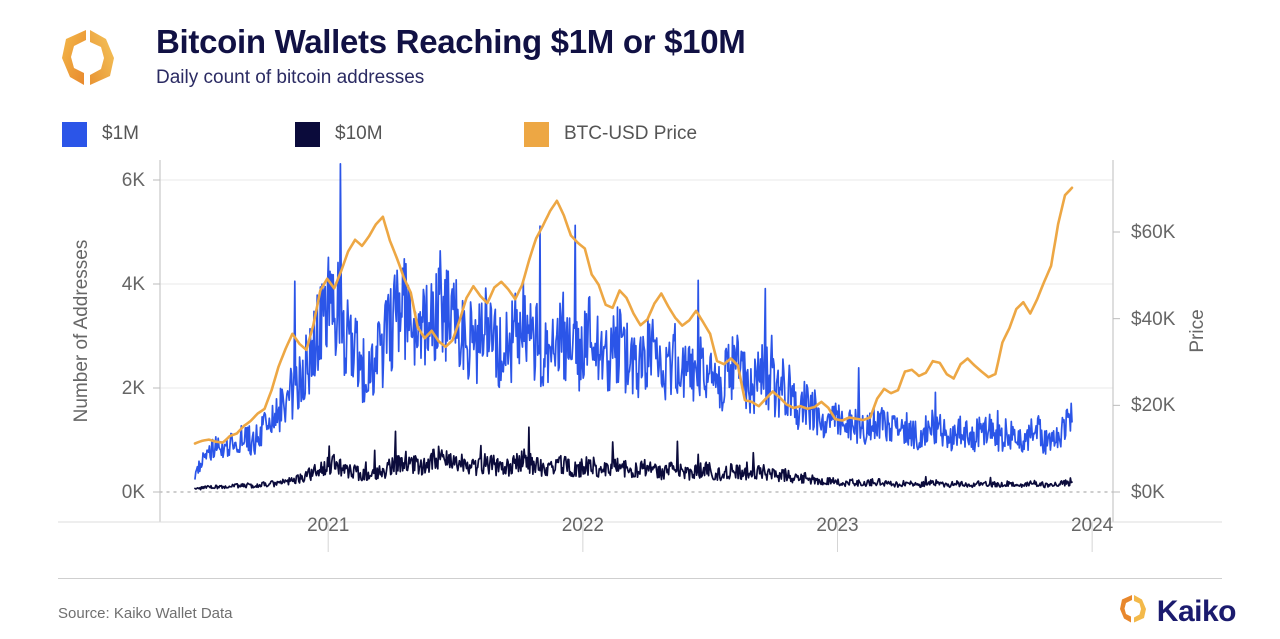 The image size is (1280, 639). I want to click on footer-brand: Kaiko, so click(1177, 611).